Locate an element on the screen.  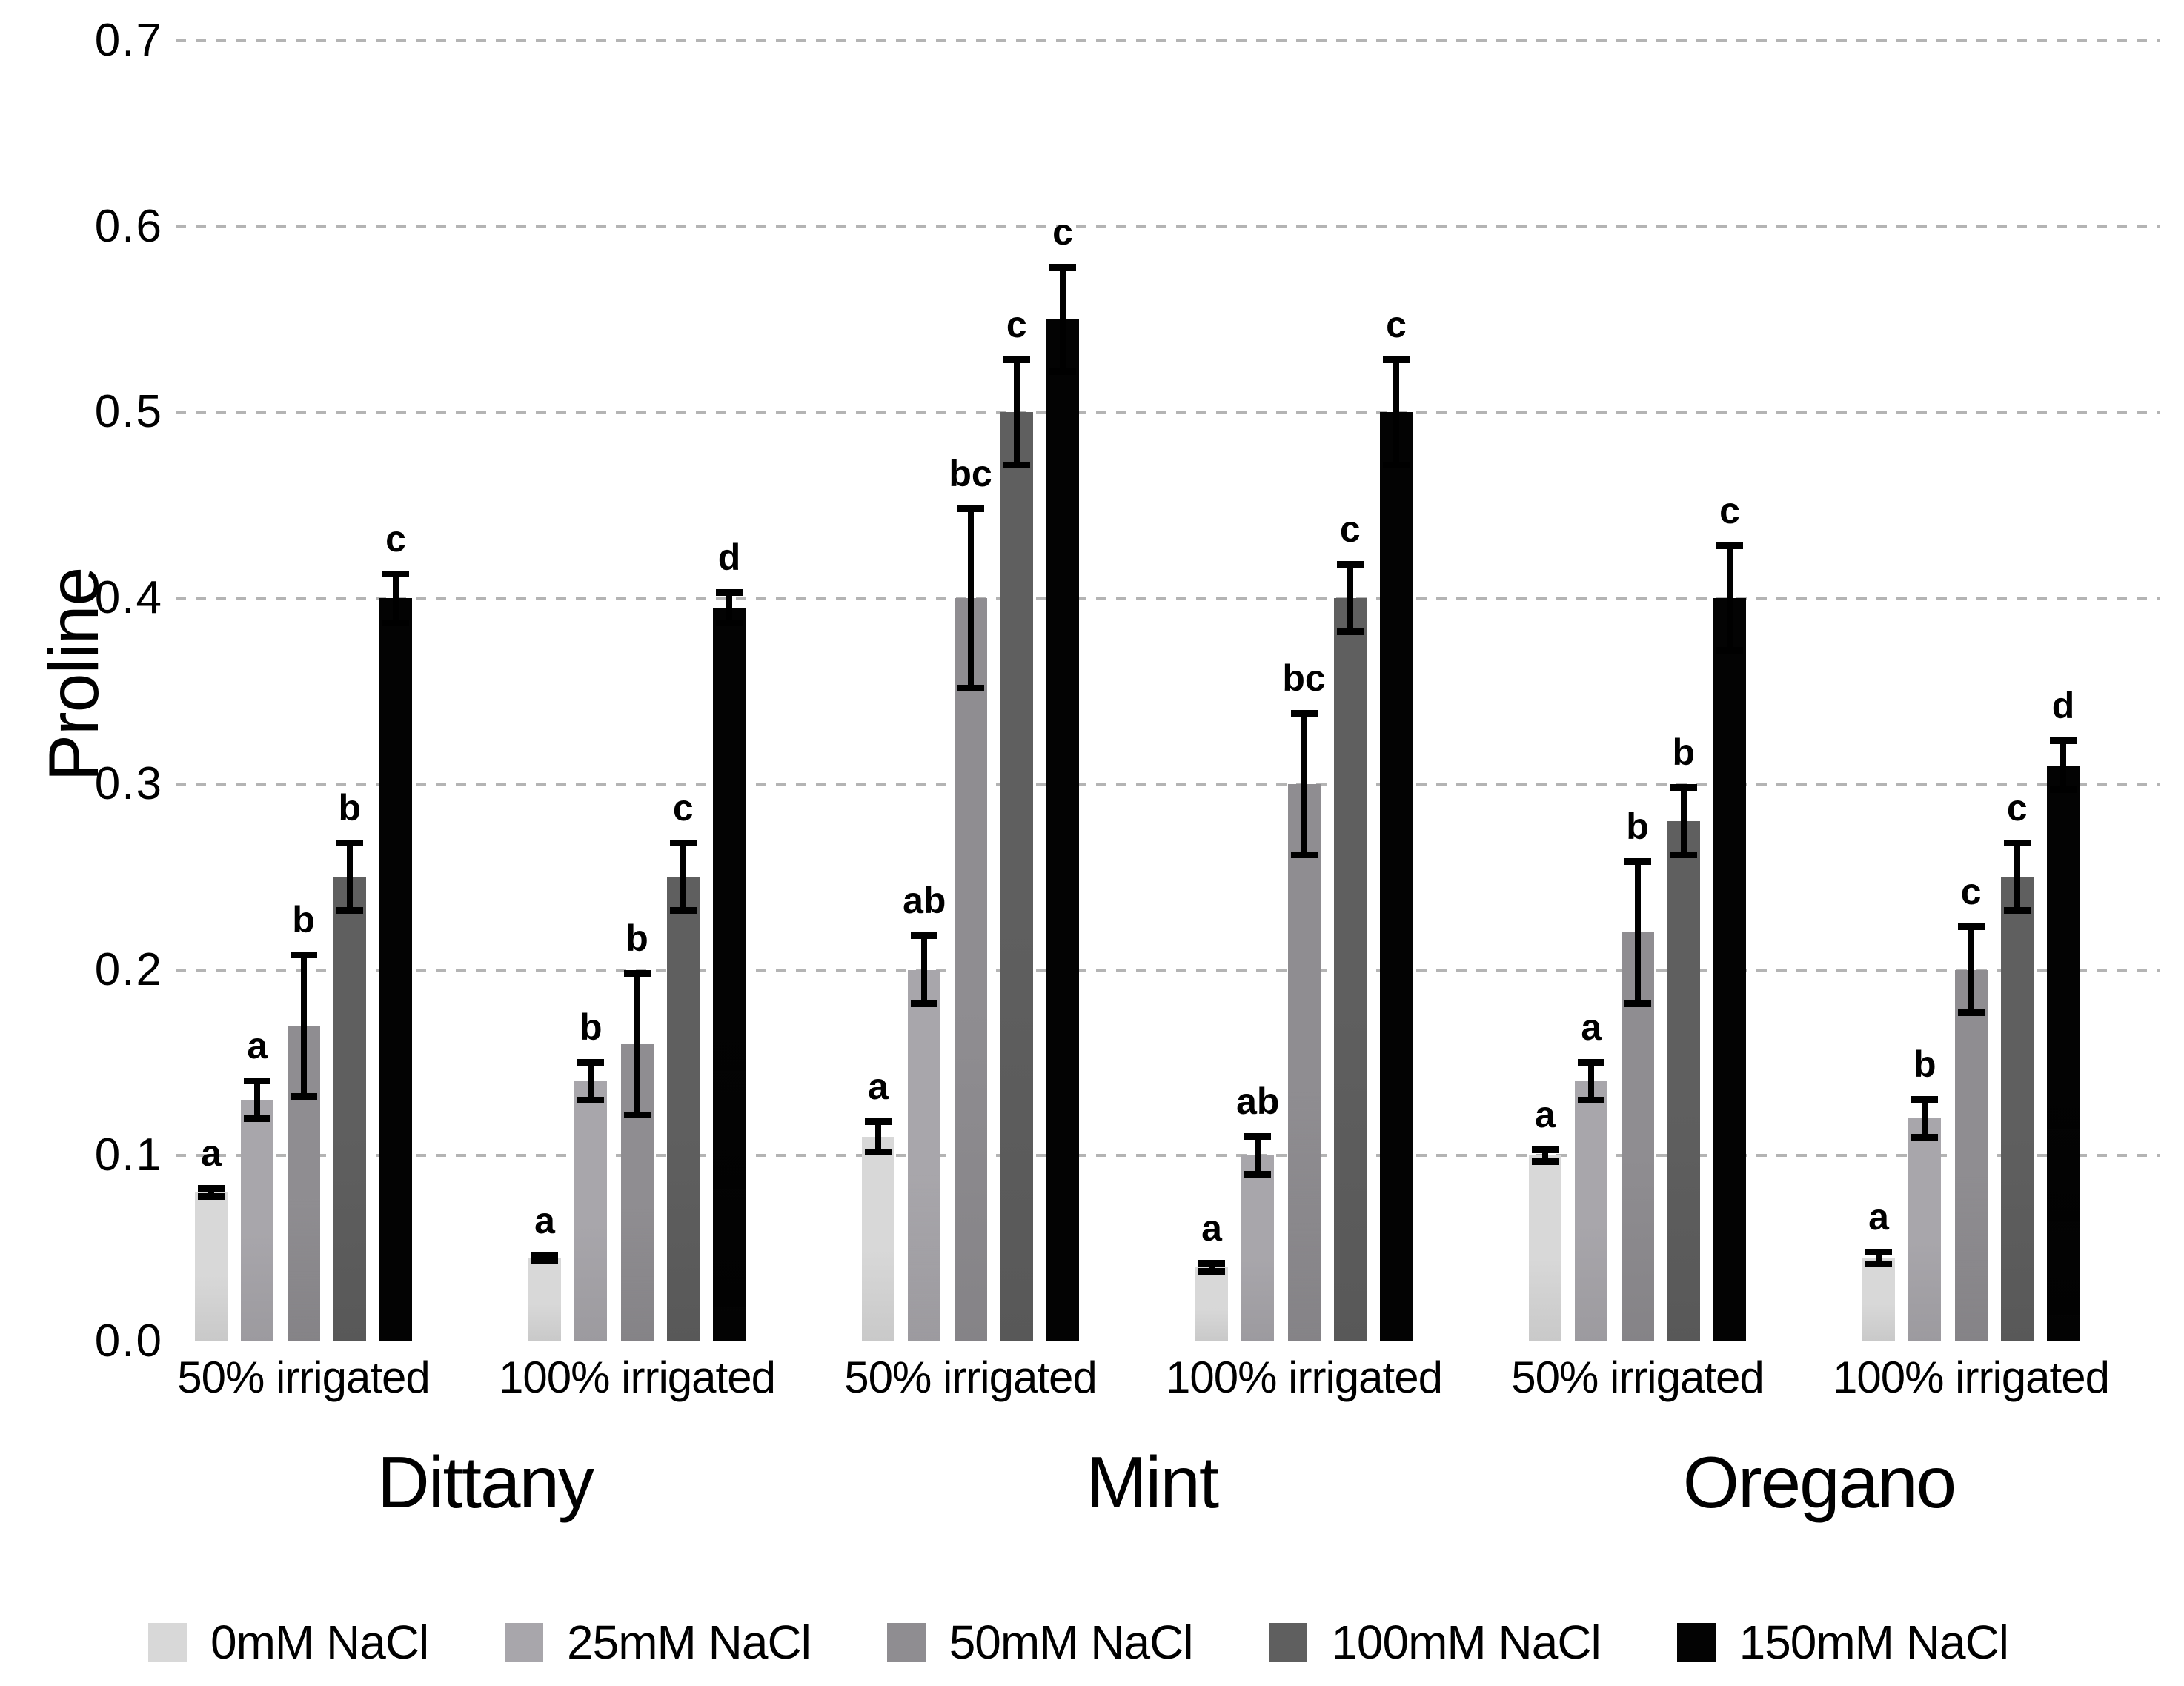
legend-item: 150mM NaCl is located at coordinates (1843, 1642).